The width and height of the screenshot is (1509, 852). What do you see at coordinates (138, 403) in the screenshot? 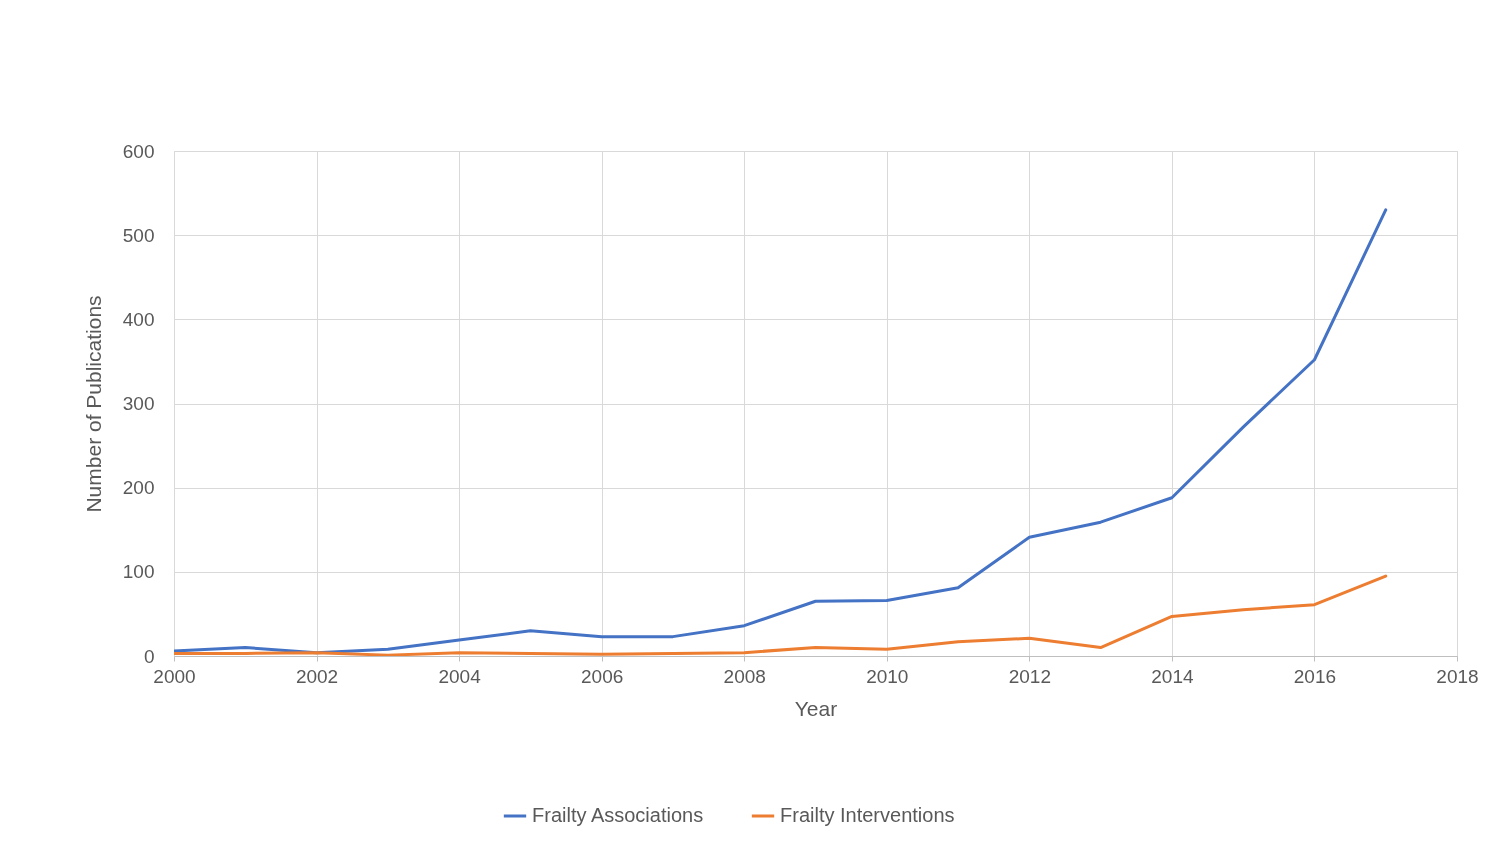
I see `y-tick-label: 300` at bounding box center [138, 403].